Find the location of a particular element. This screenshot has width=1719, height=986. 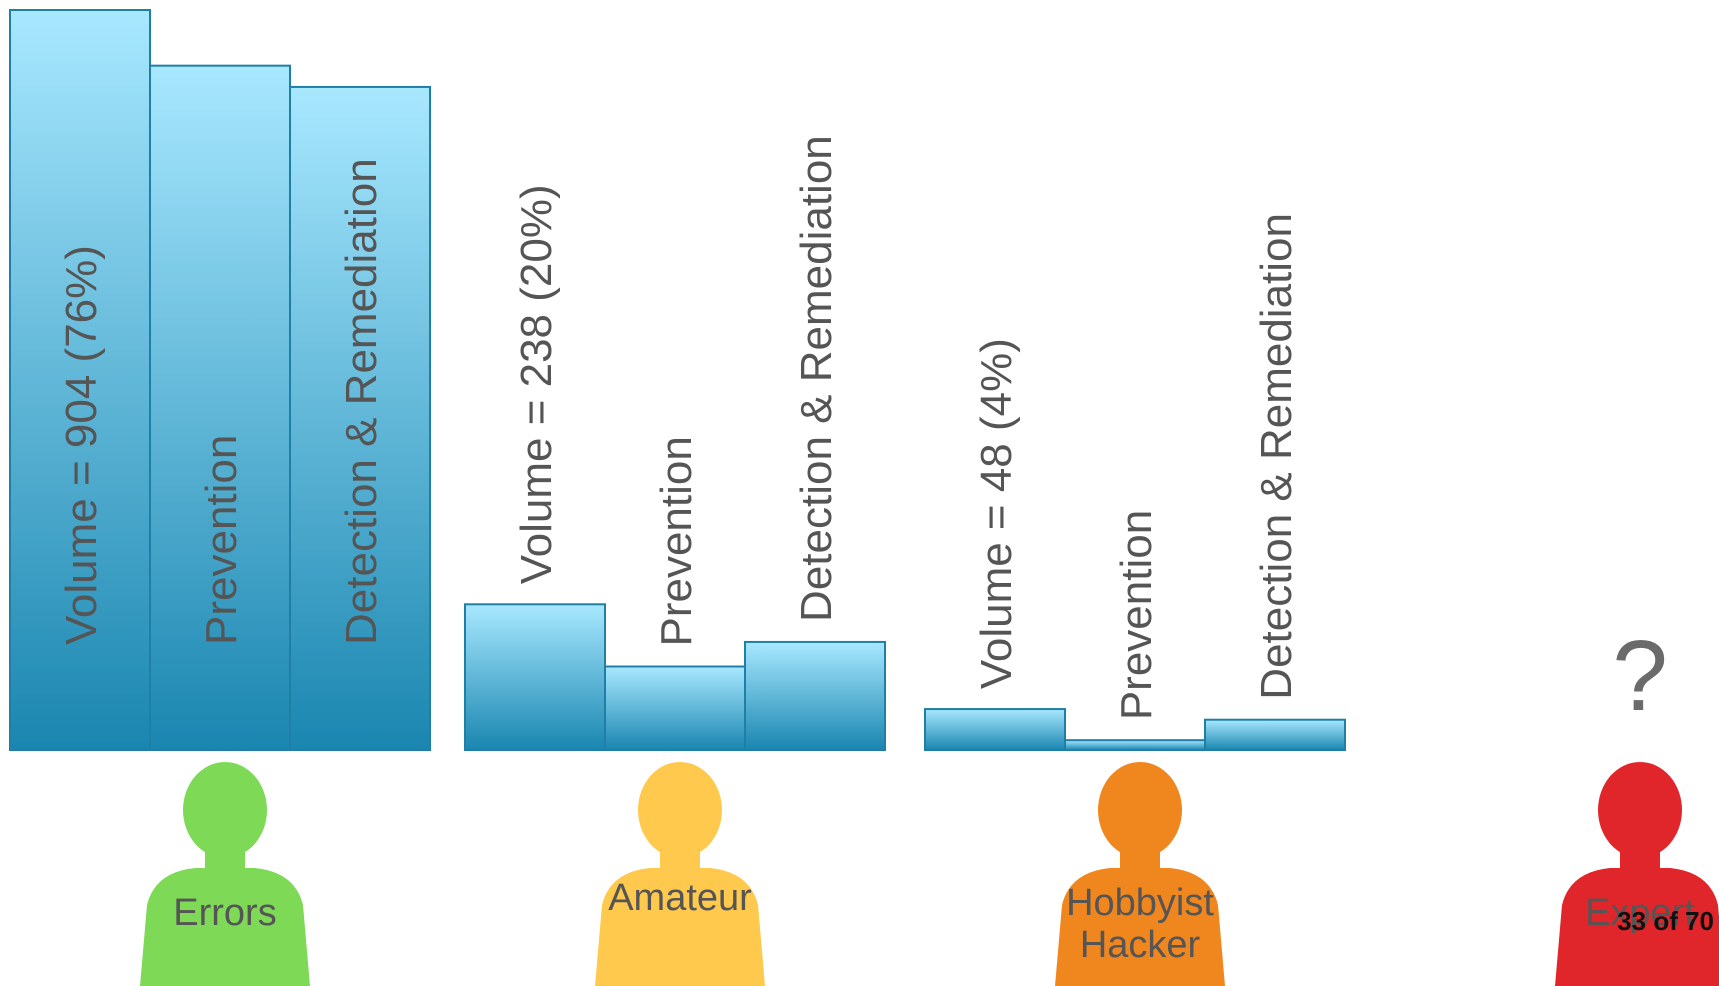

bar-label-2-1: Prevention is located at coordinates (1136, 615).